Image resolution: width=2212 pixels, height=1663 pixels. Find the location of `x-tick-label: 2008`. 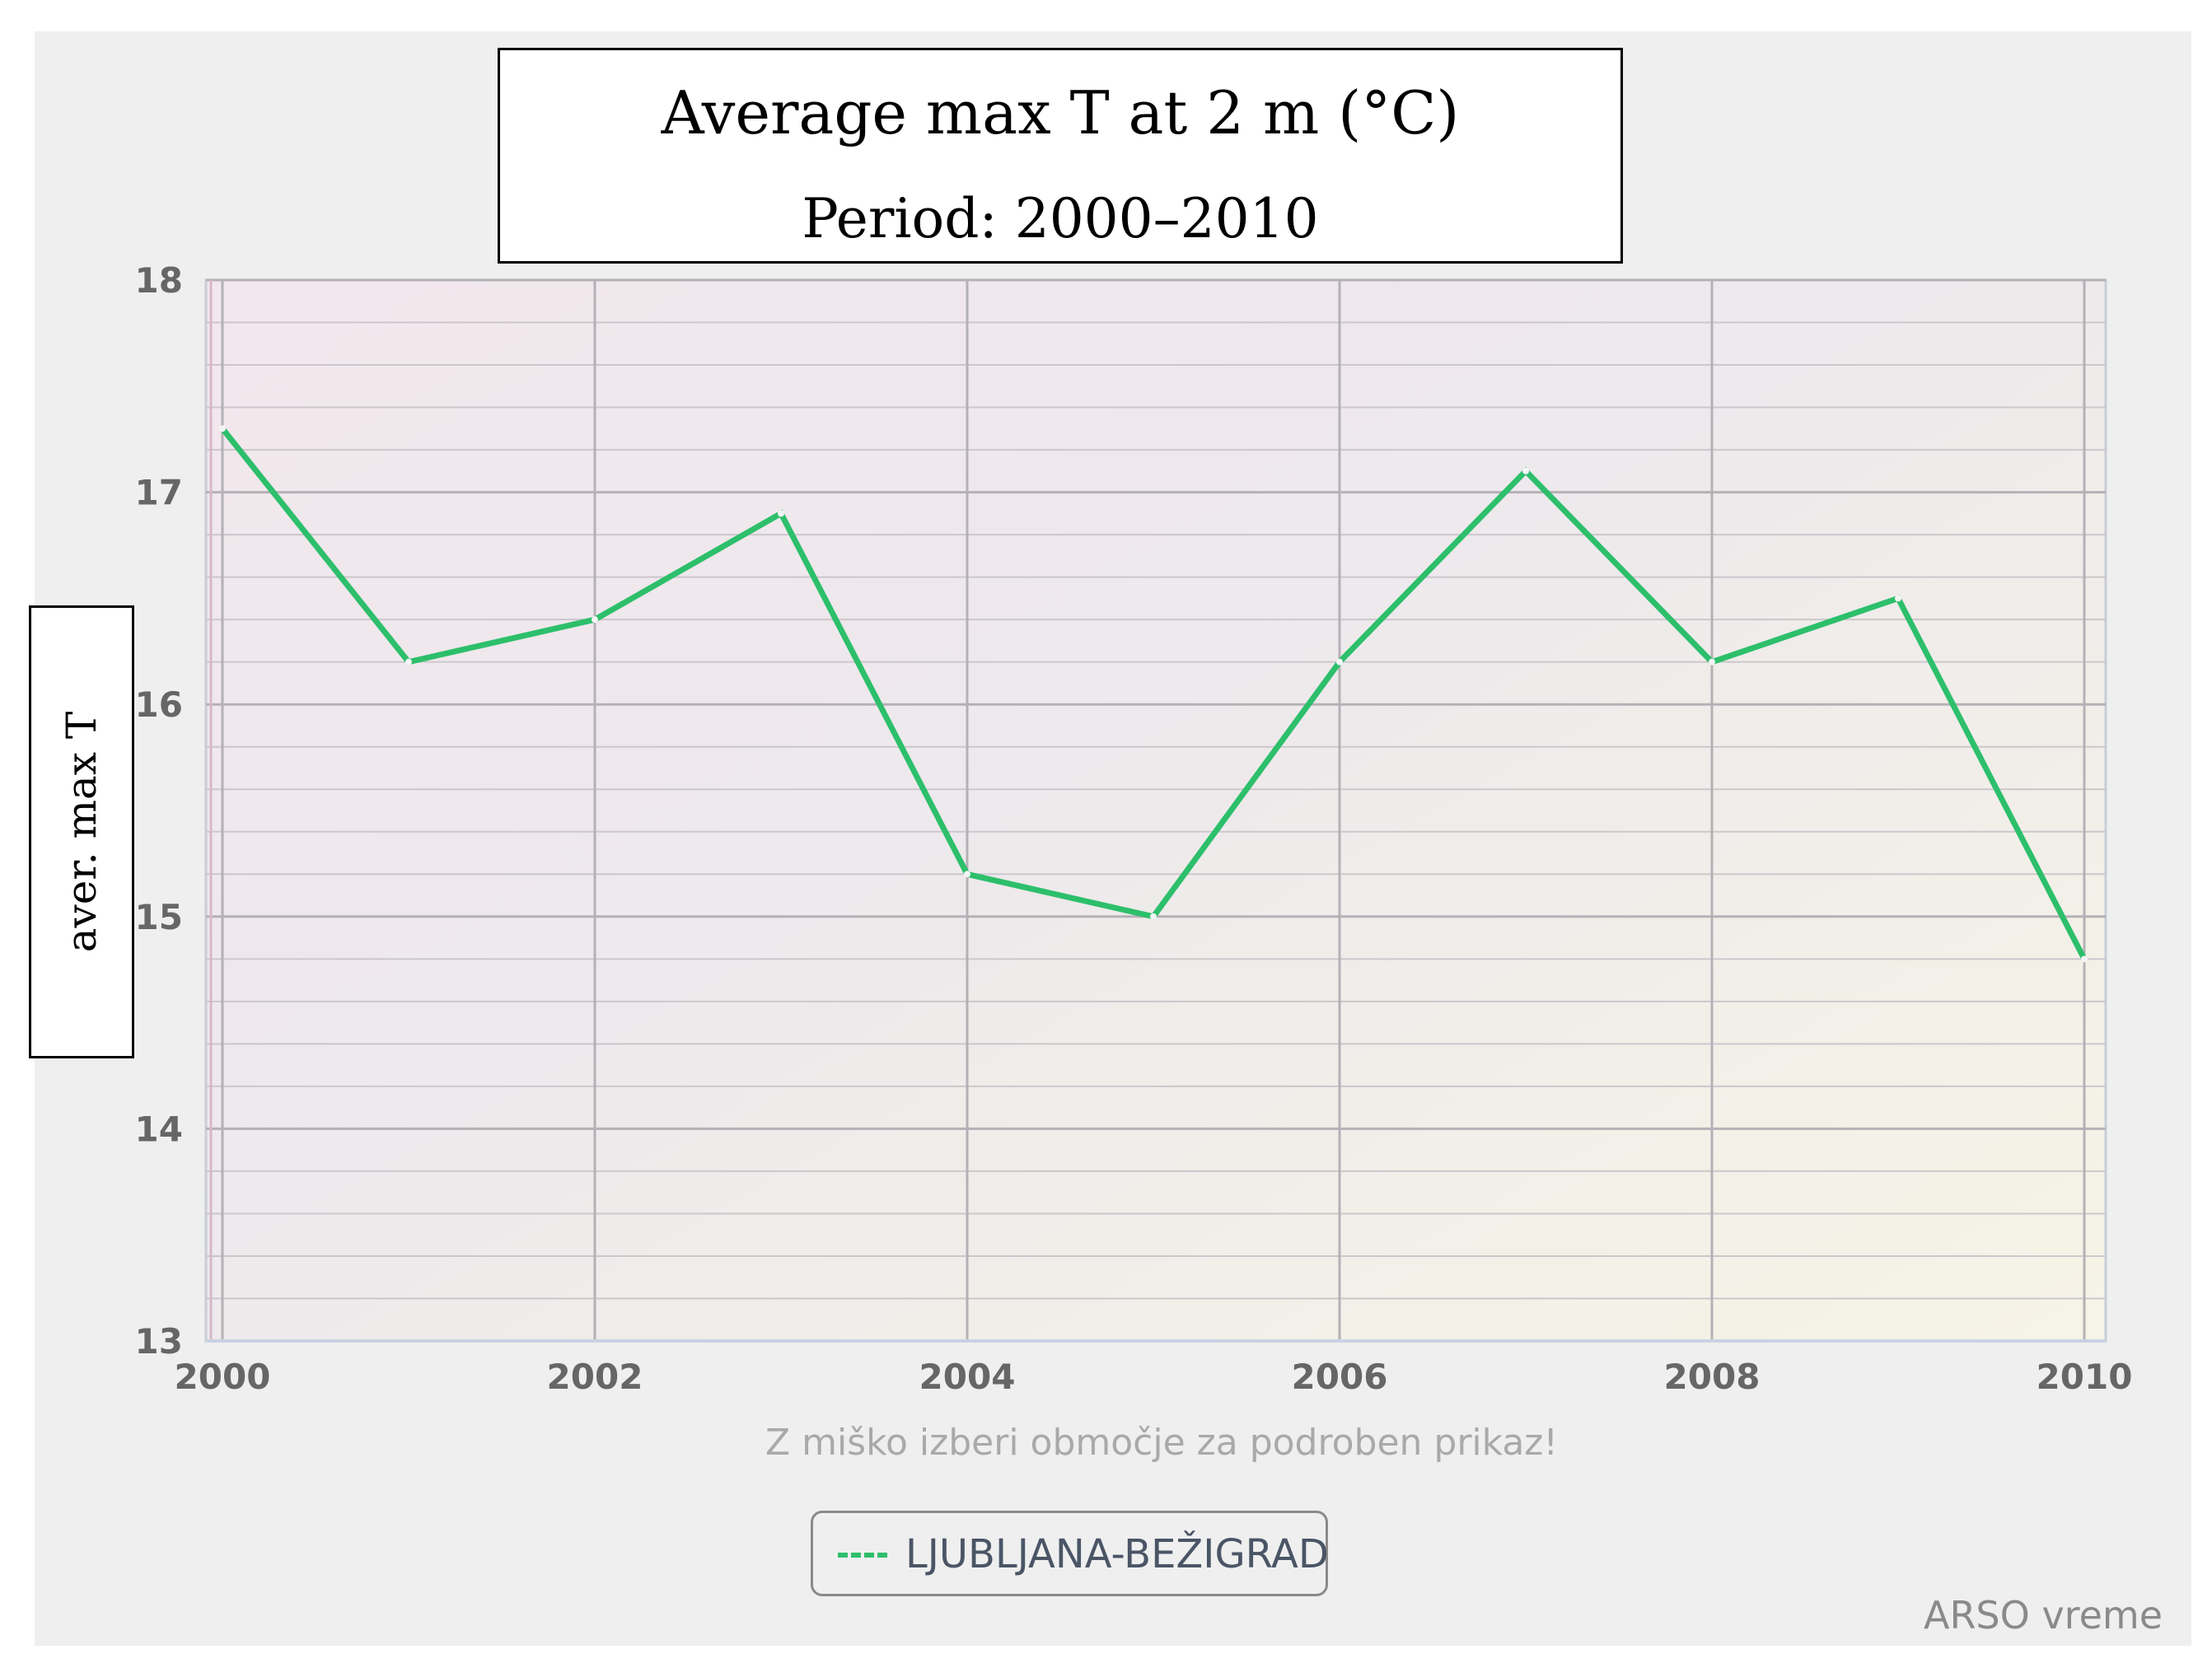

x-tick-label: 2008 is located at coordinates (1712, 1377).